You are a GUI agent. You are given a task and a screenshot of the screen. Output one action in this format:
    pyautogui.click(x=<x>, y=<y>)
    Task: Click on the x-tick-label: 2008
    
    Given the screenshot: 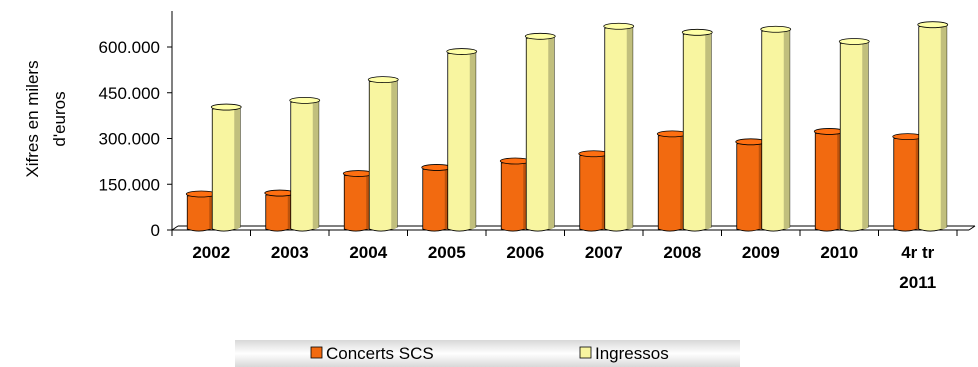 What is the action you would take?
    pyautogui.click(x=682, y=252)
    